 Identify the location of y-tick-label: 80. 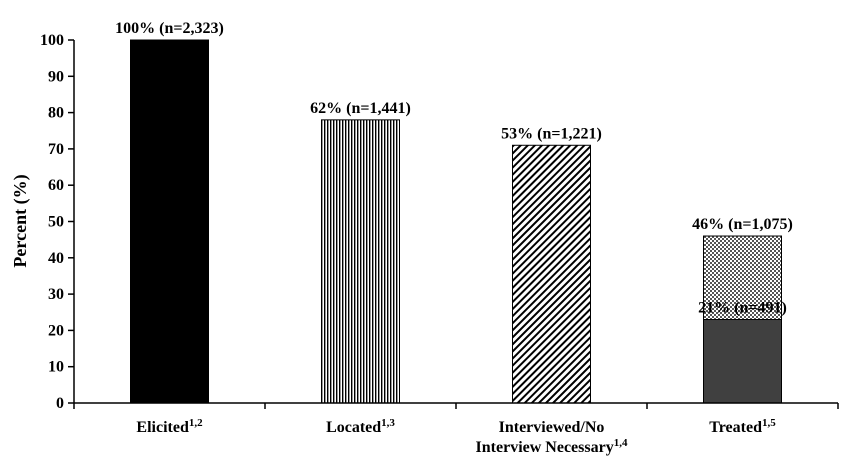
(56, 113).